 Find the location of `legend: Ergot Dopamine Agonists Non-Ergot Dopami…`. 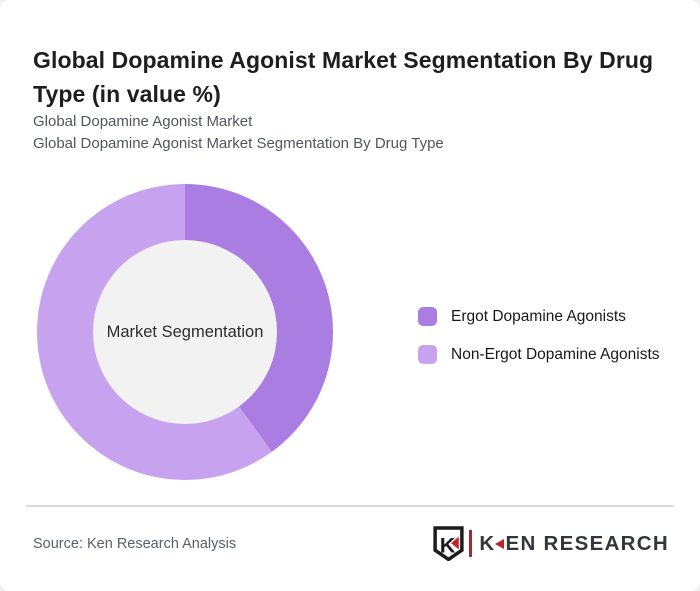

legend: Ergot Dopamine Agonists Non-Ergot Dopami… is located at coordinates (539, 335).